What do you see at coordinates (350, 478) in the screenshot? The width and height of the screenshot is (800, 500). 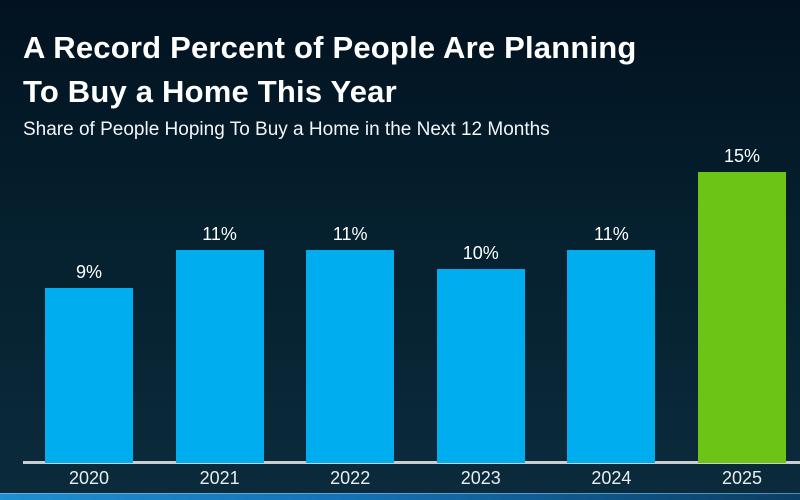 I see `x-tick-label-2022: 2022` at bounding box center [350, 478].